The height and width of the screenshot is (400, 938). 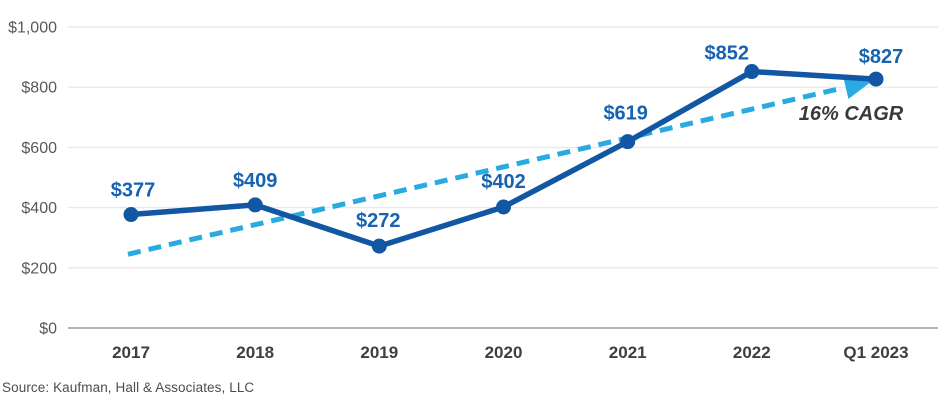 What do you see at coordinates (379, 352) in the screenshot?
I see `x-axis-tick-label: 2019` at bounding box center [379, 352].